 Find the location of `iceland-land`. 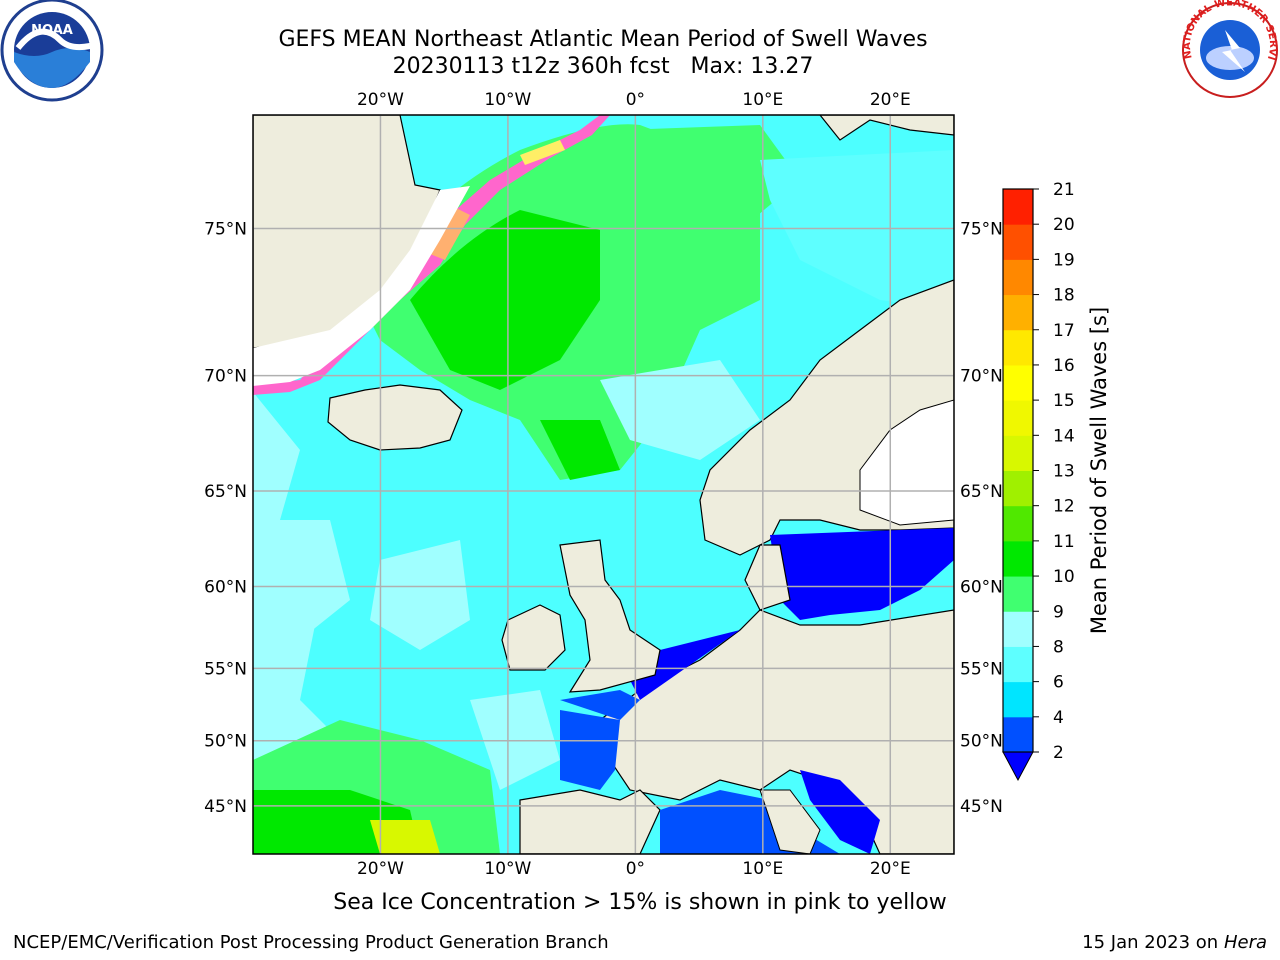

iceland-land is located at coordinates (395, 417).